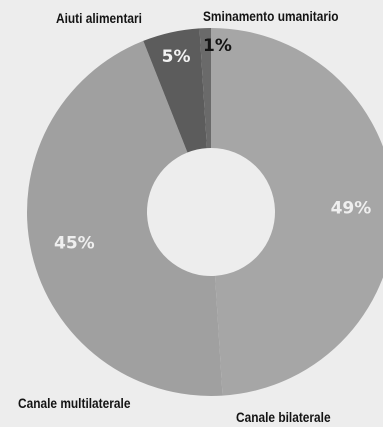 Image resolution: width=383 pixels, height=427 pixels. What do you see at coordinates (74, 403) in the screenshot?
I see `slice-label-canale-multilaterale: Canale multilaterale` at bounding box center [74, 403].